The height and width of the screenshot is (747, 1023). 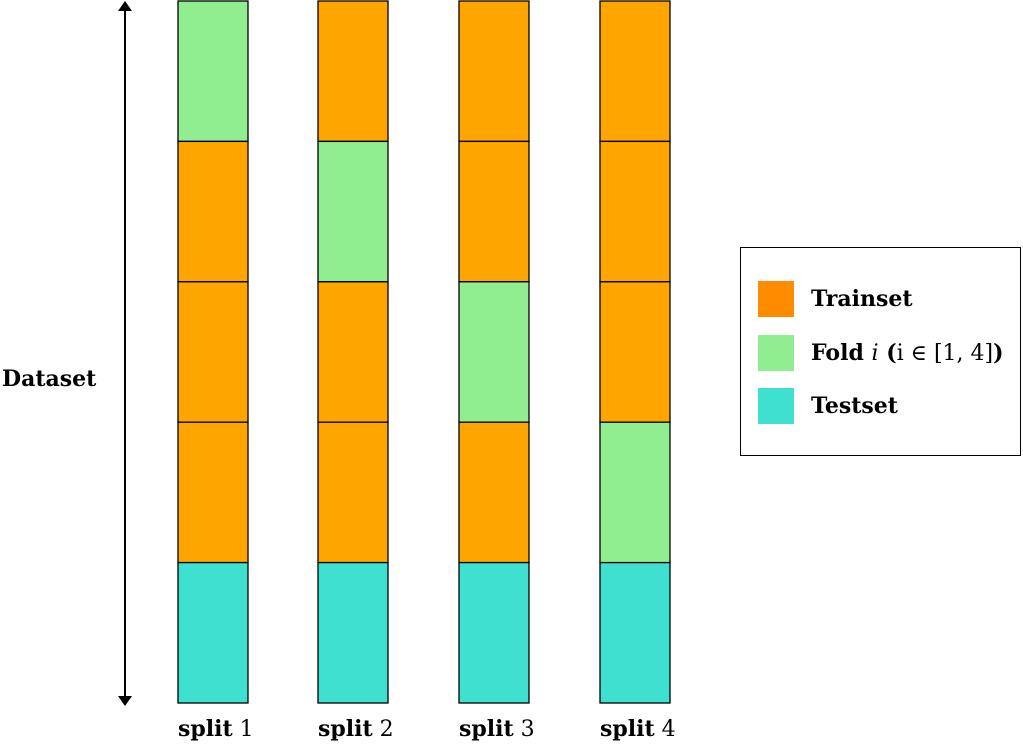 I want to click on legend-fold-var: i, so click(x=875, y=353).